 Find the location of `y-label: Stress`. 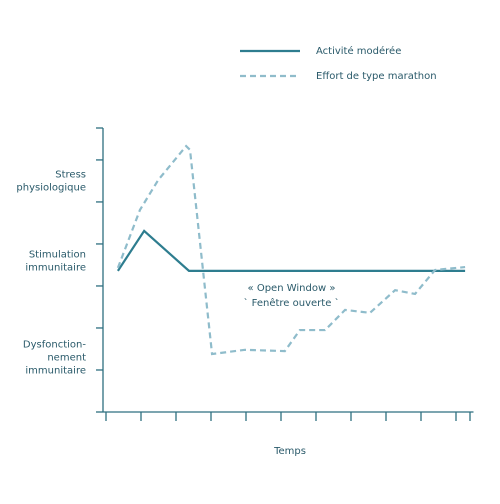

y-label: Stress is located at coordinates (70, 174).